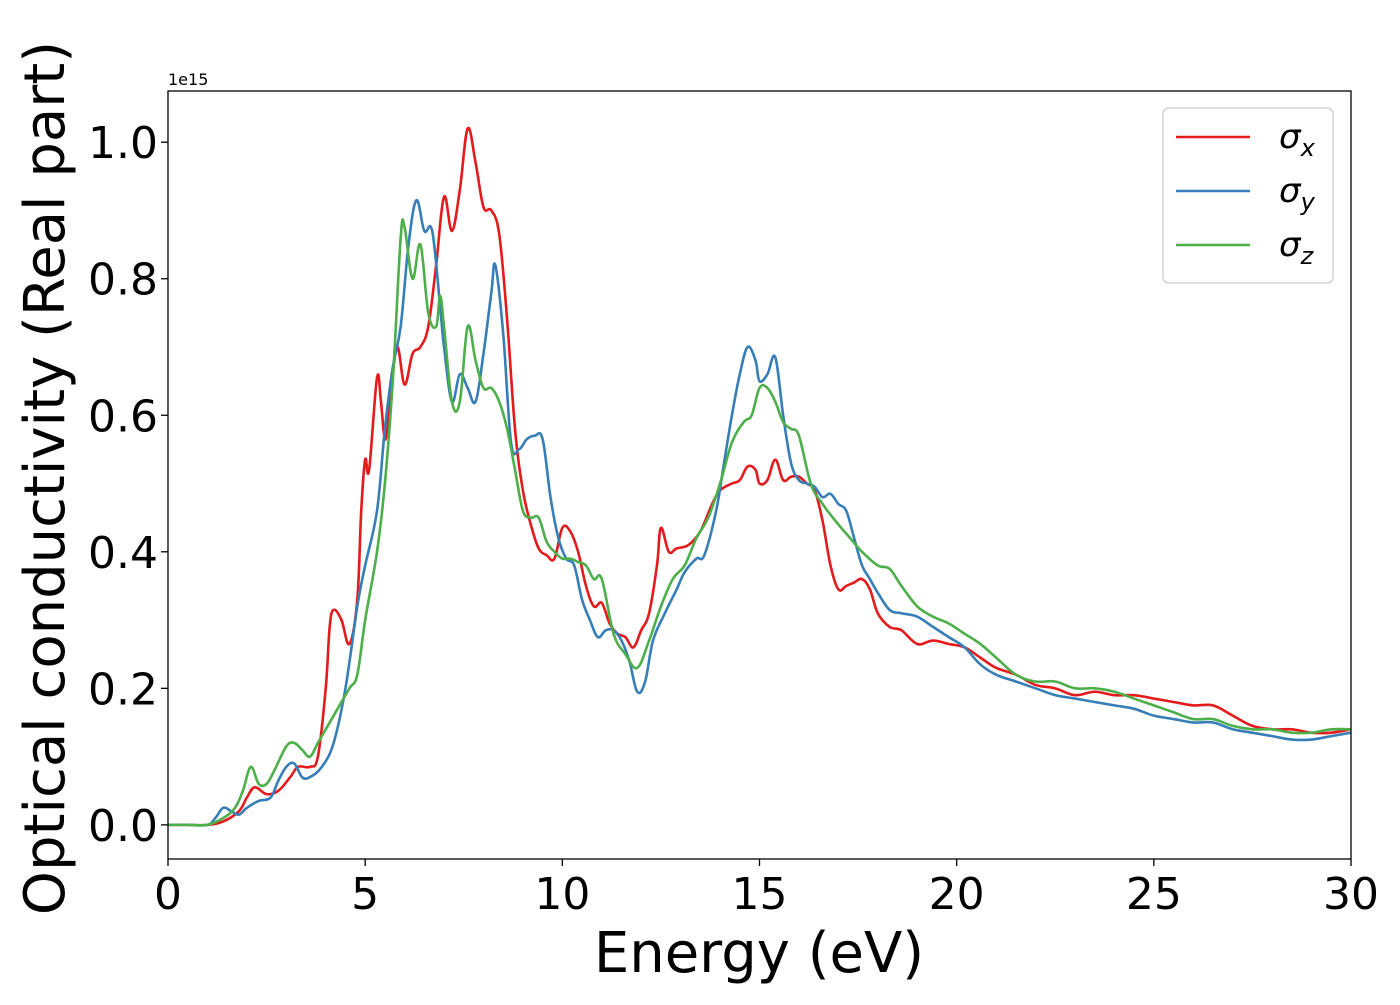 This screenshot has height=1005, width=1400. I want to click on x-tick-label: 20, so click(957, 894).